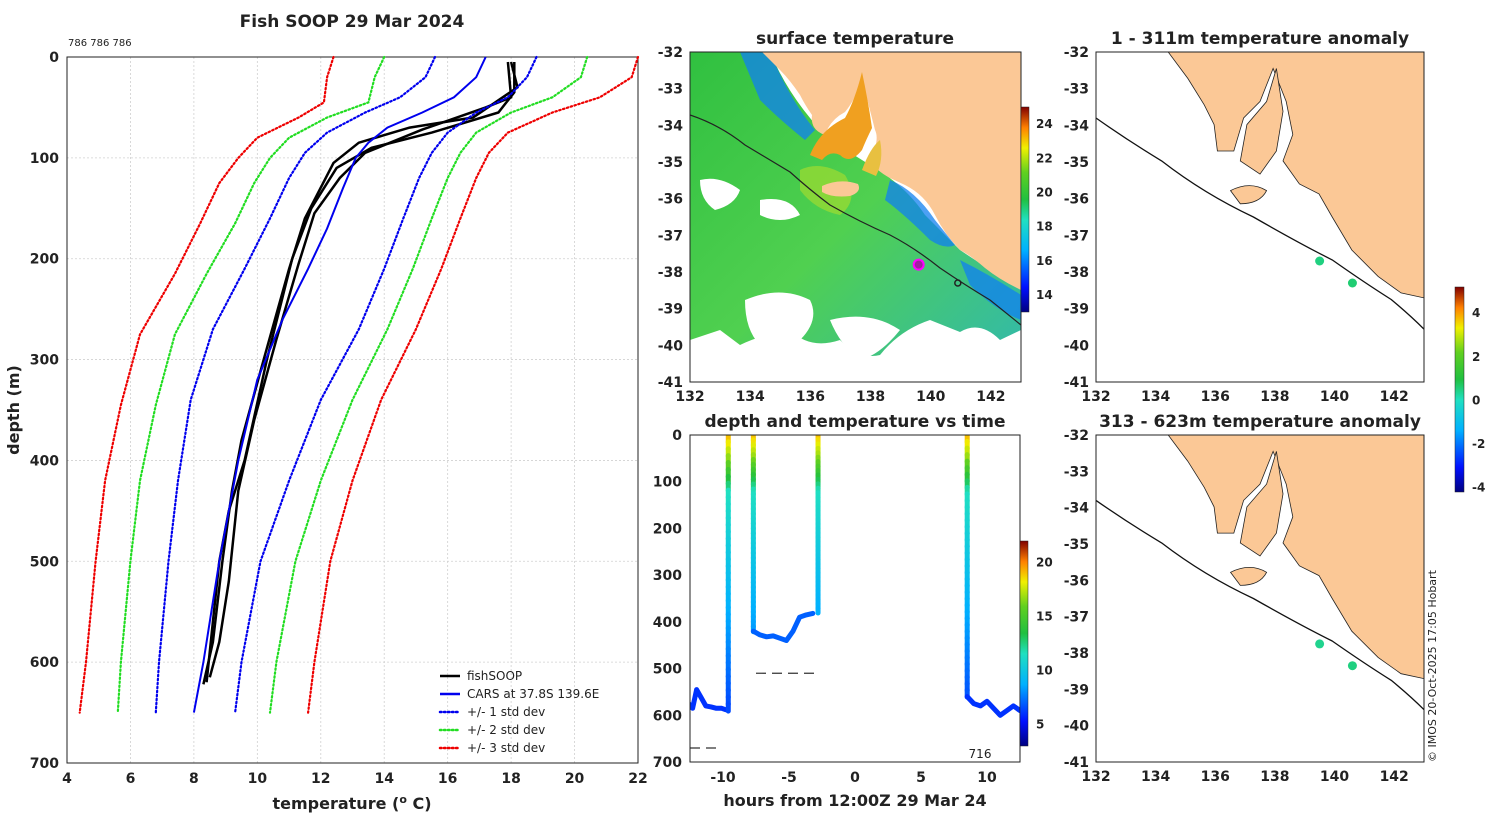  I want to click on depth-time-title: depth and temperature vs time, so click(855, 422).